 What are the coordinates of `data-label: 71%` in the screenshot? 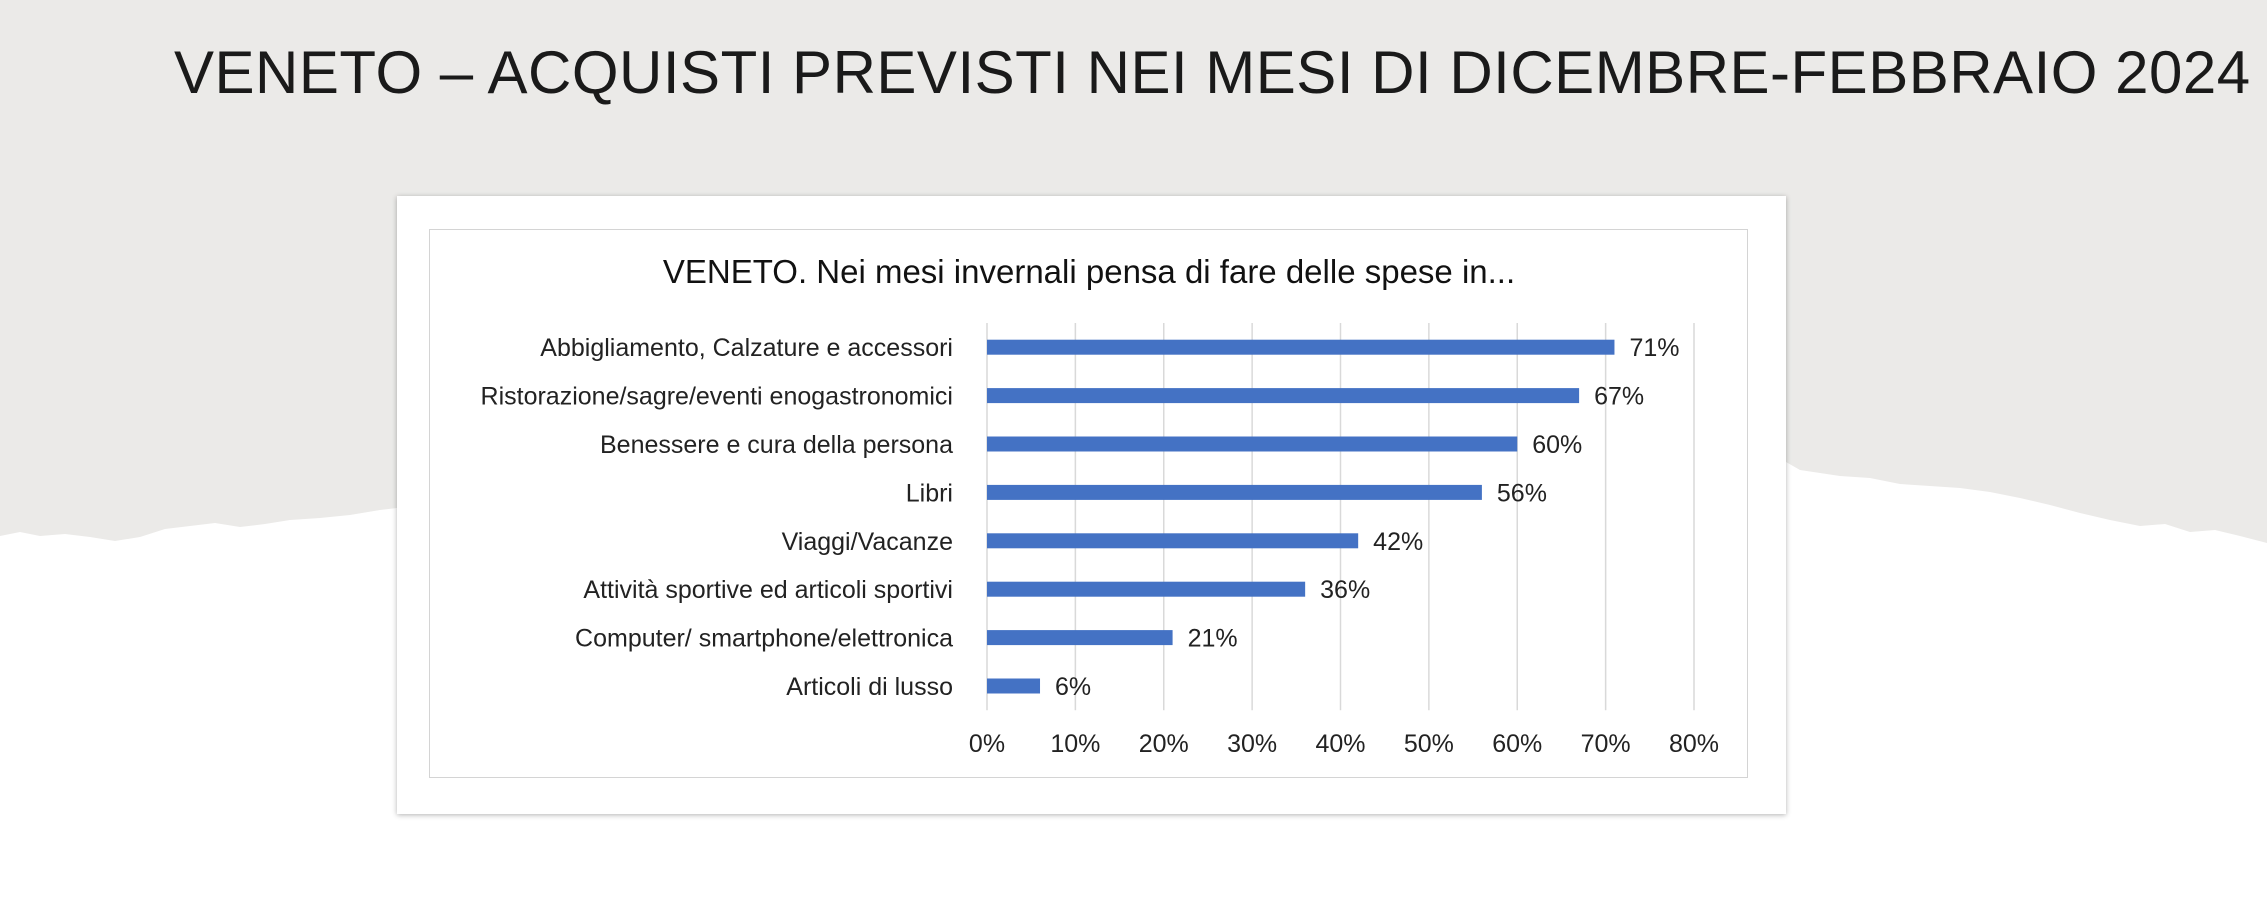 It's located at (1654, 348).